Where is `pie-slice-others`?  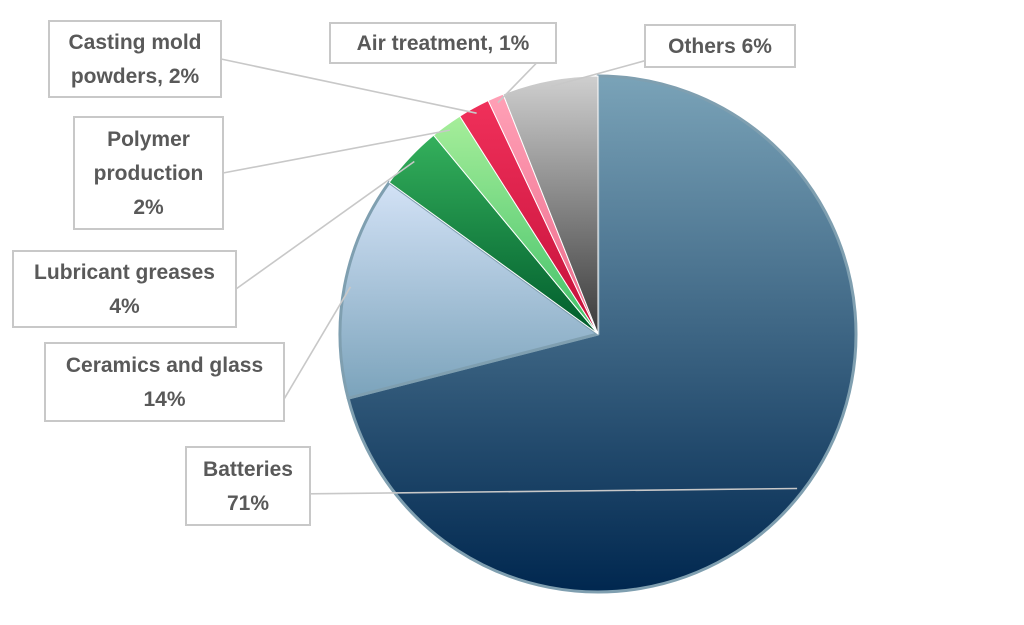
pie-slice-others is located at coordinates (550, 205).